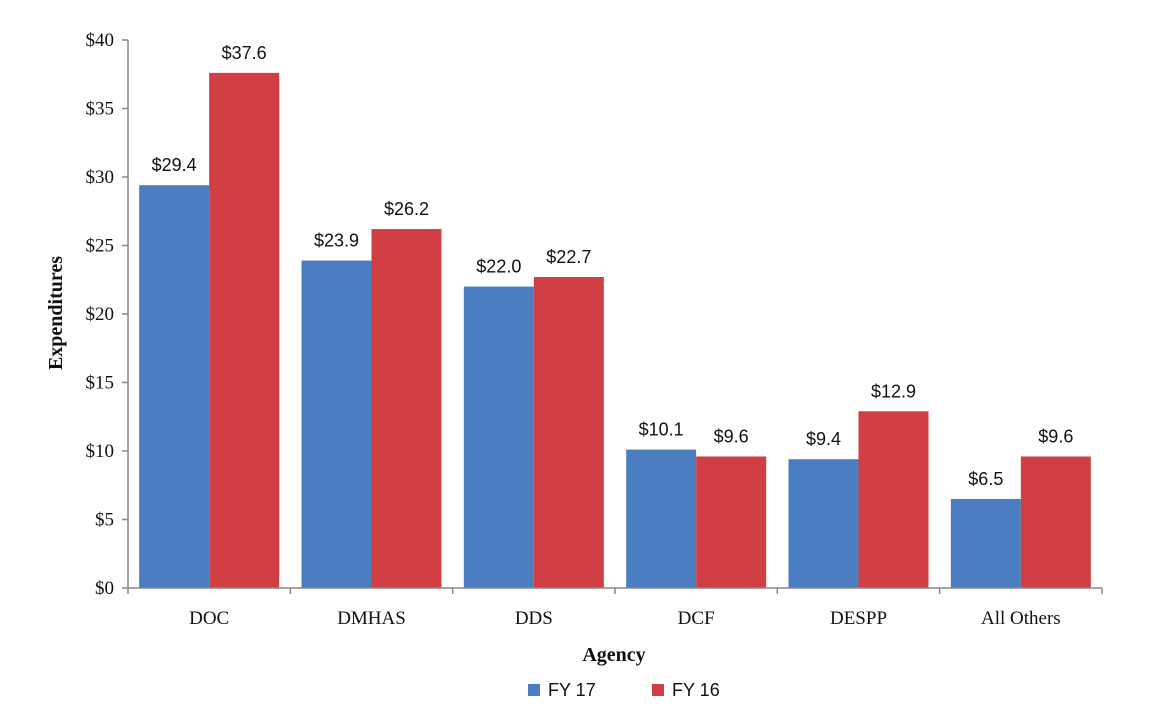  What do you see at coordinates (568, 257) in the screenshot?
I see `data-label: $22.7` at bounding box center [568, 257].